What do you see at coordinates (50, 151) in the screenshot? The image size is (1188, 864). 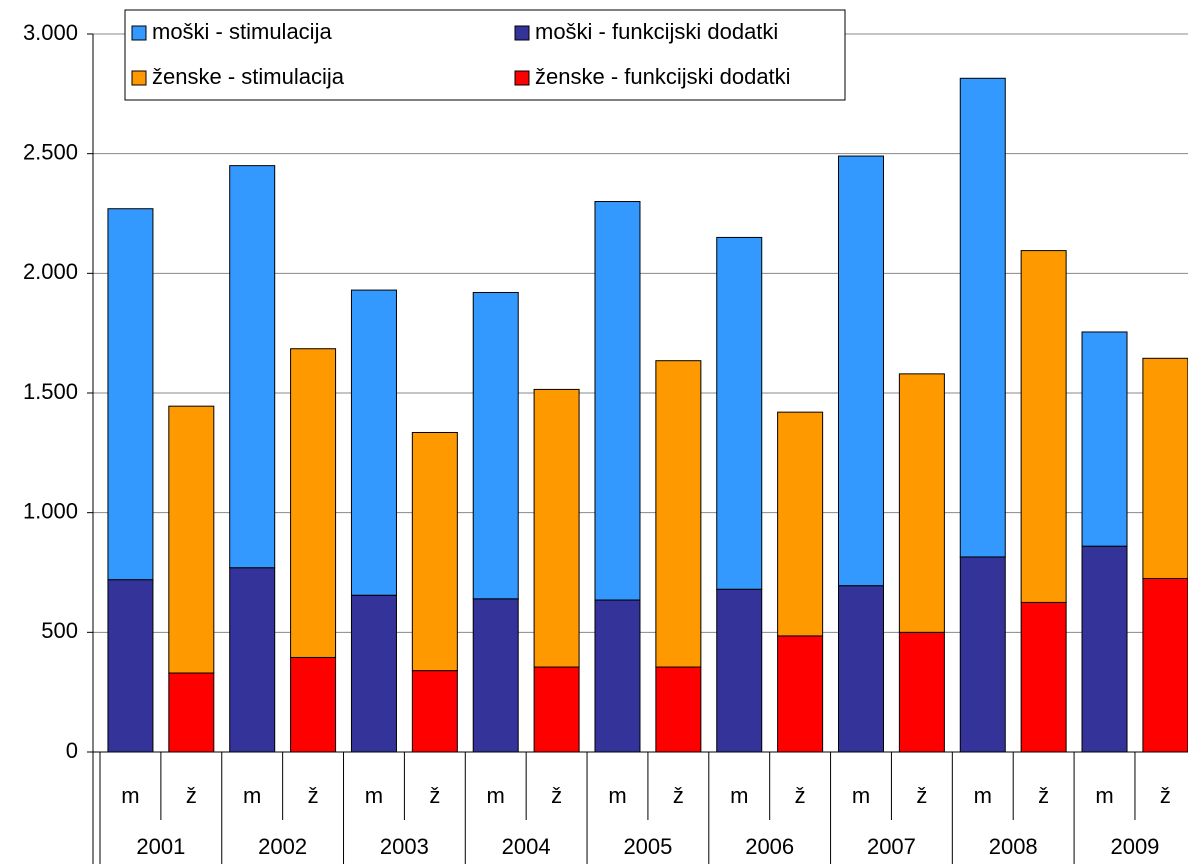 I see `y-tick-label: 2.500` at bounding box center [50, 151].